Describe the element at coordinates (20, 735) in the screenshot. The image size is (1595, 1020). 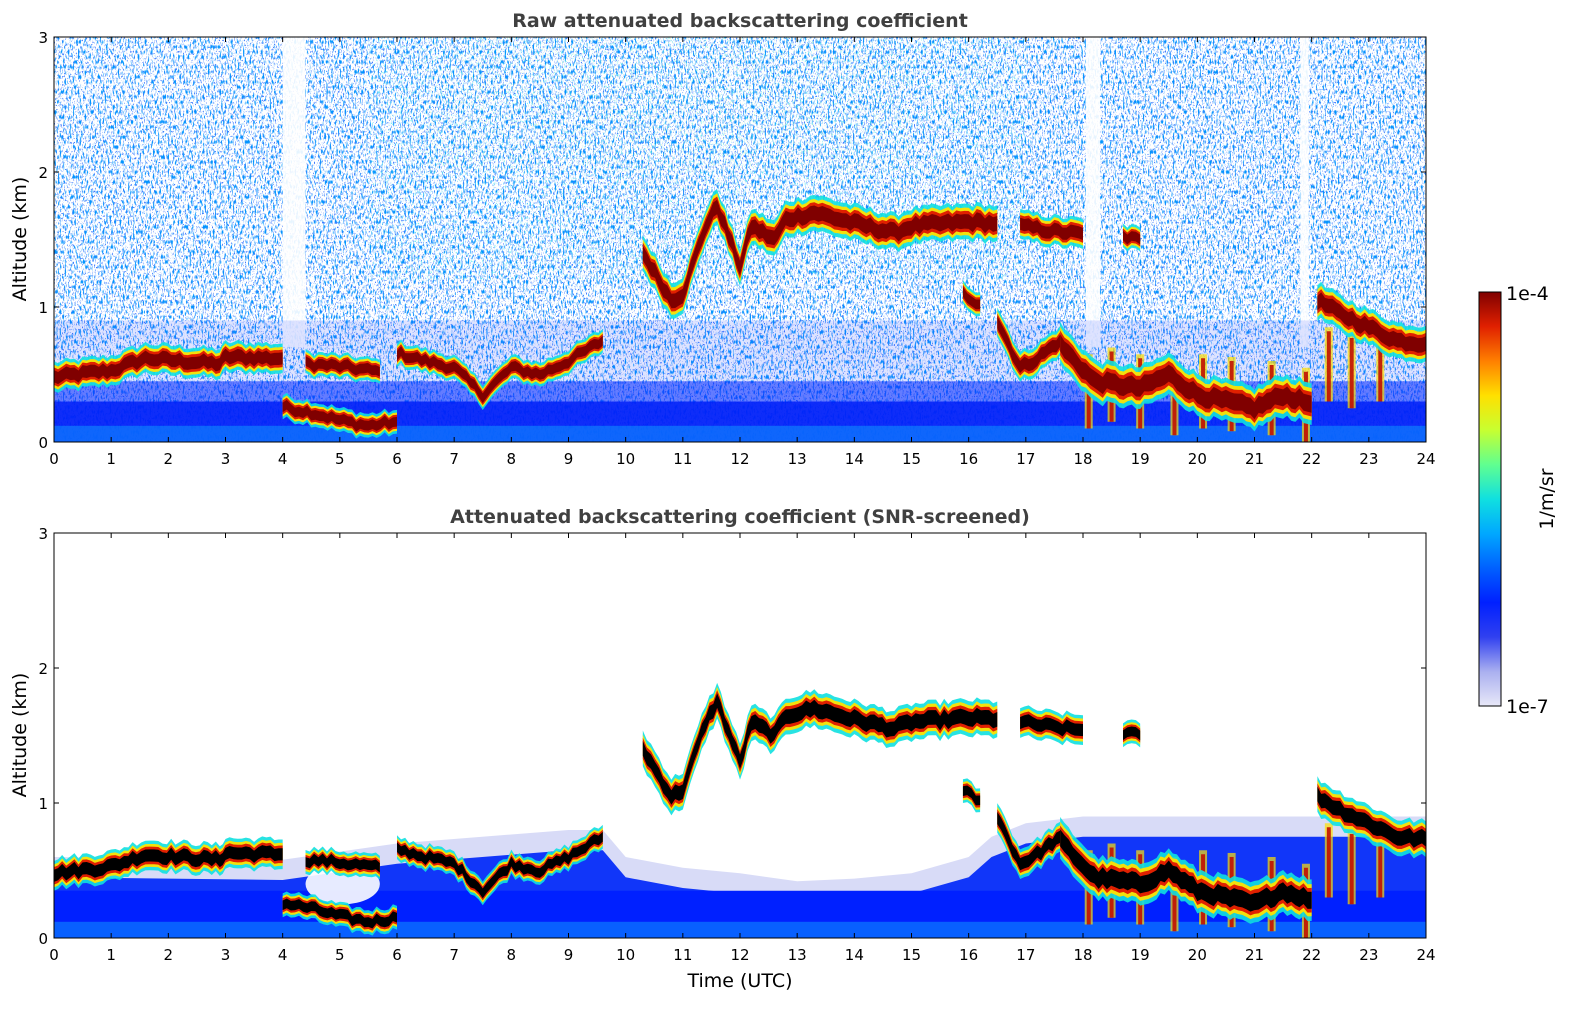
I see `screened-y-axis-label: Altitude (km)` at that location.